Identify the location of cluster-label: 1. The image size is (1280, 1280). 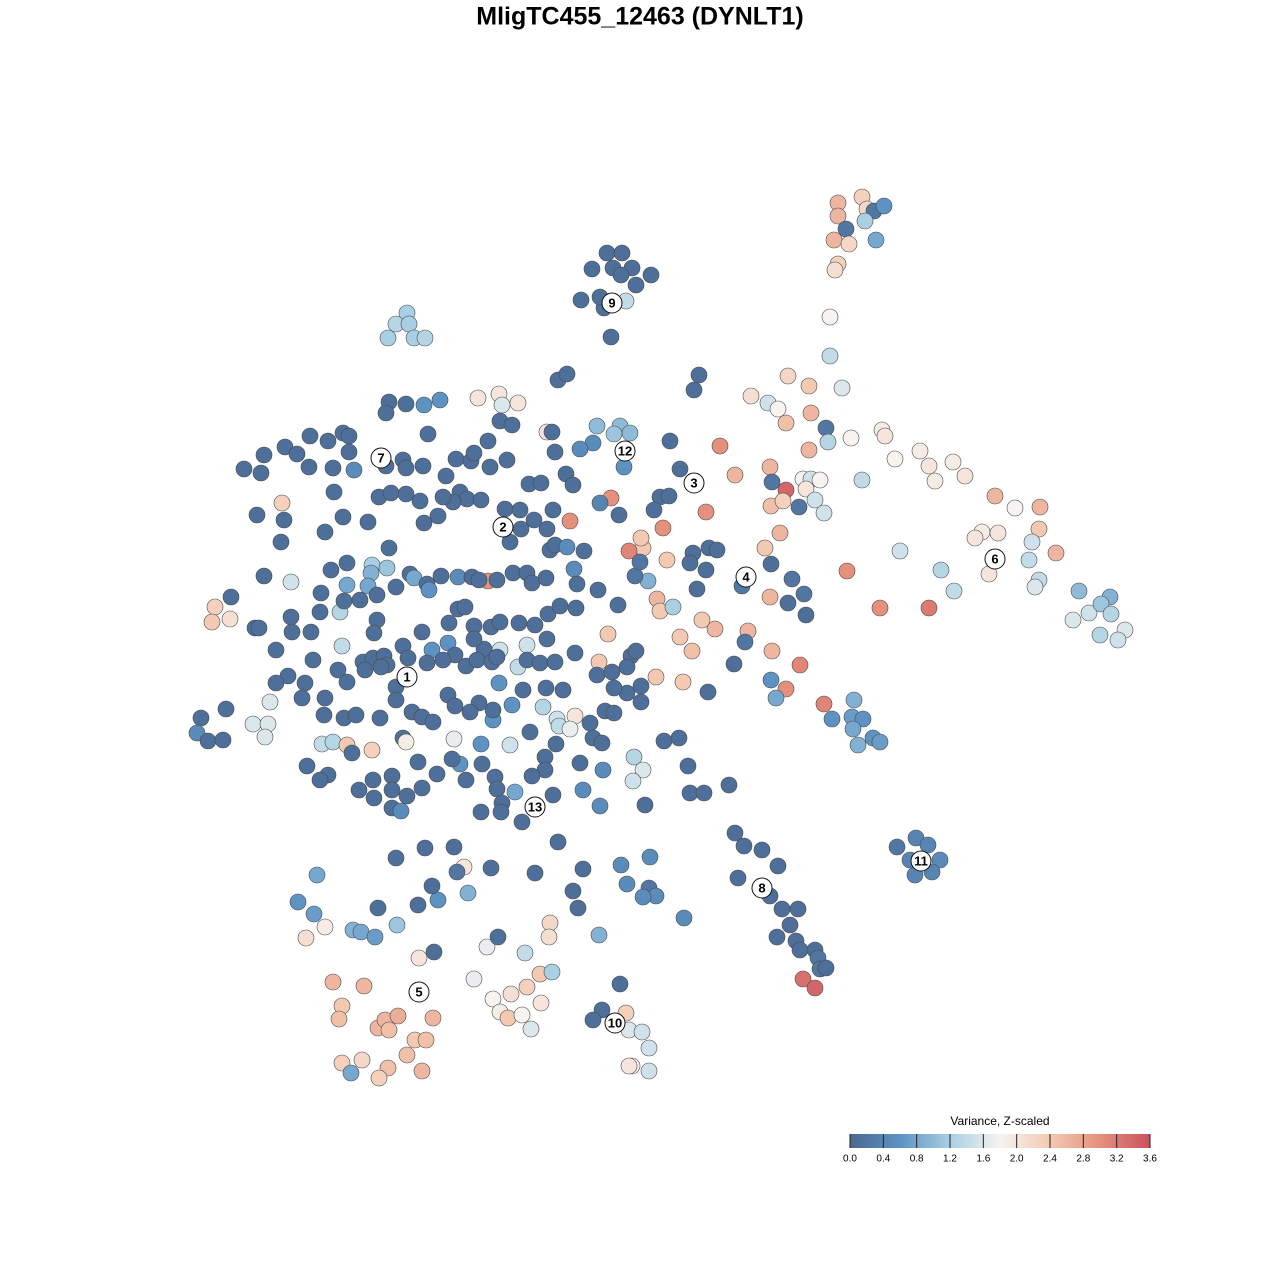
(406, 676).